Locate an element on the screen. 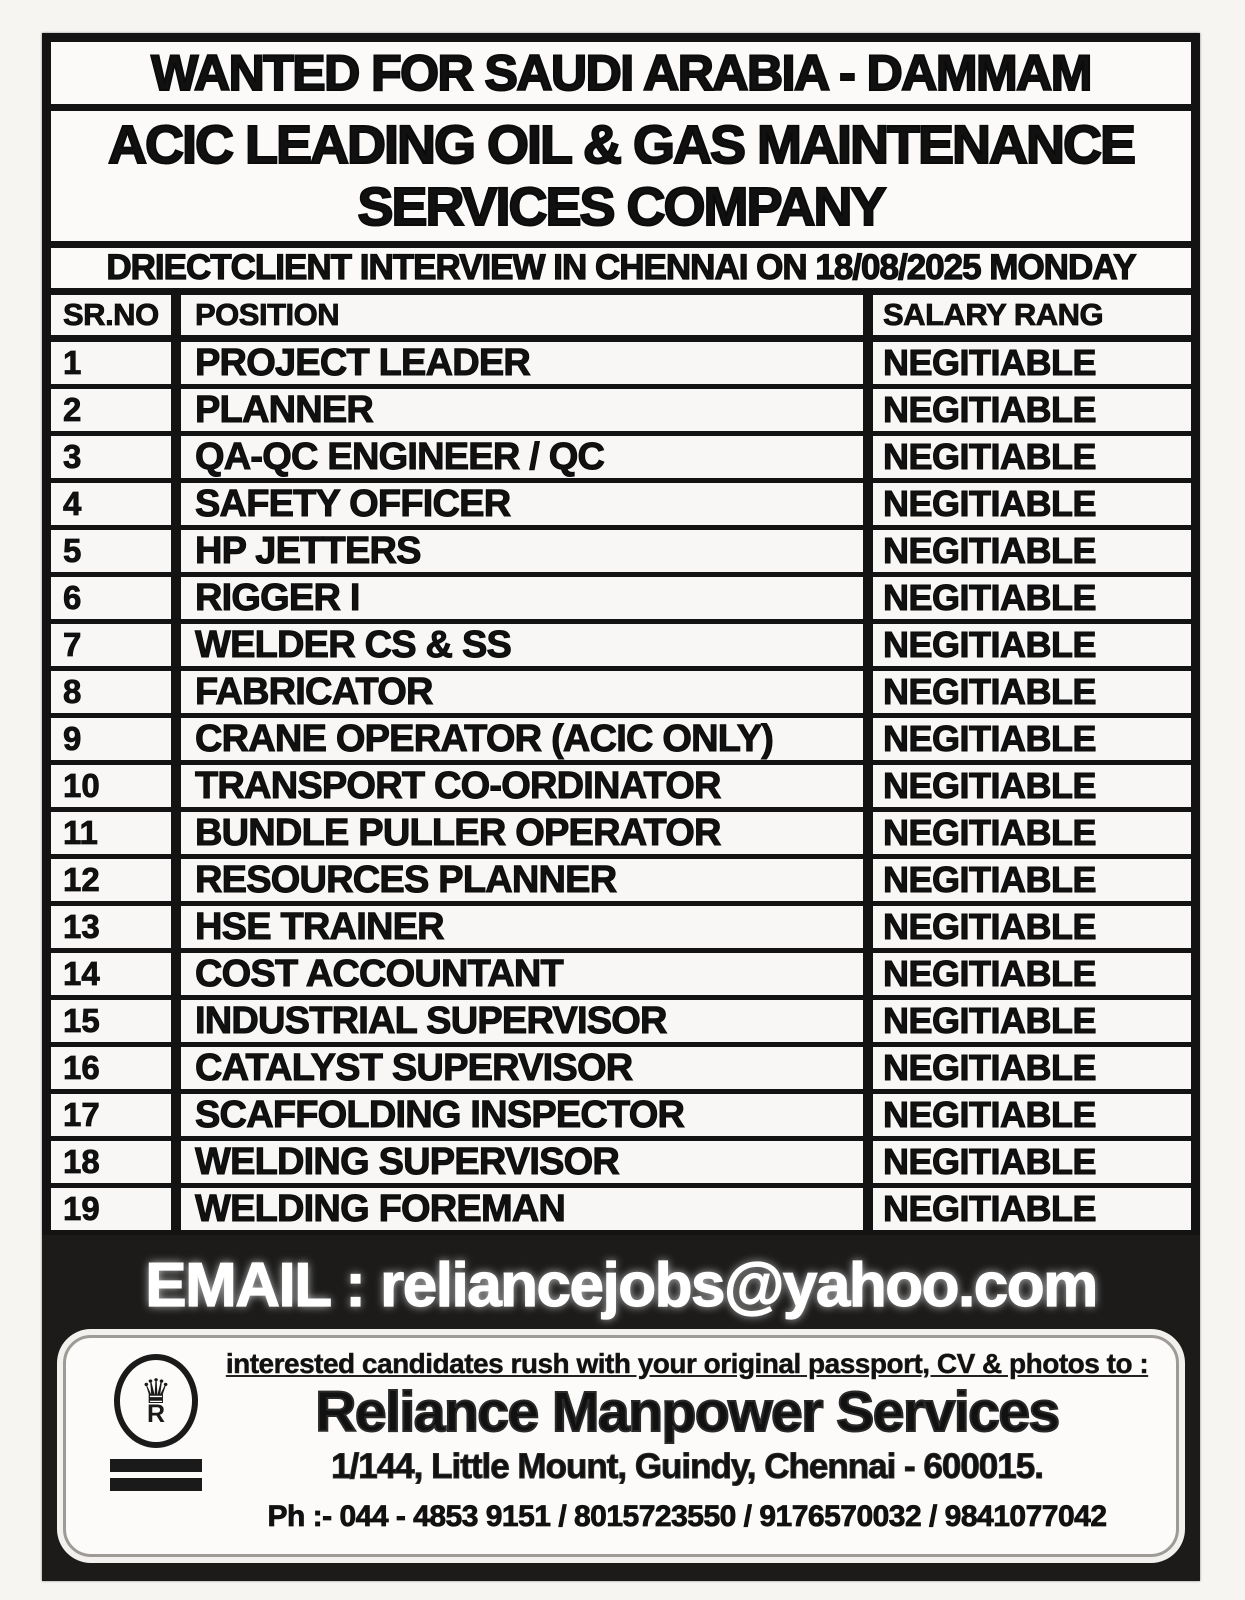 The height and width of the screenshot is (1600, 1245). position-cell: RESOURCES PLANNER is located at coordinates (522, 880).